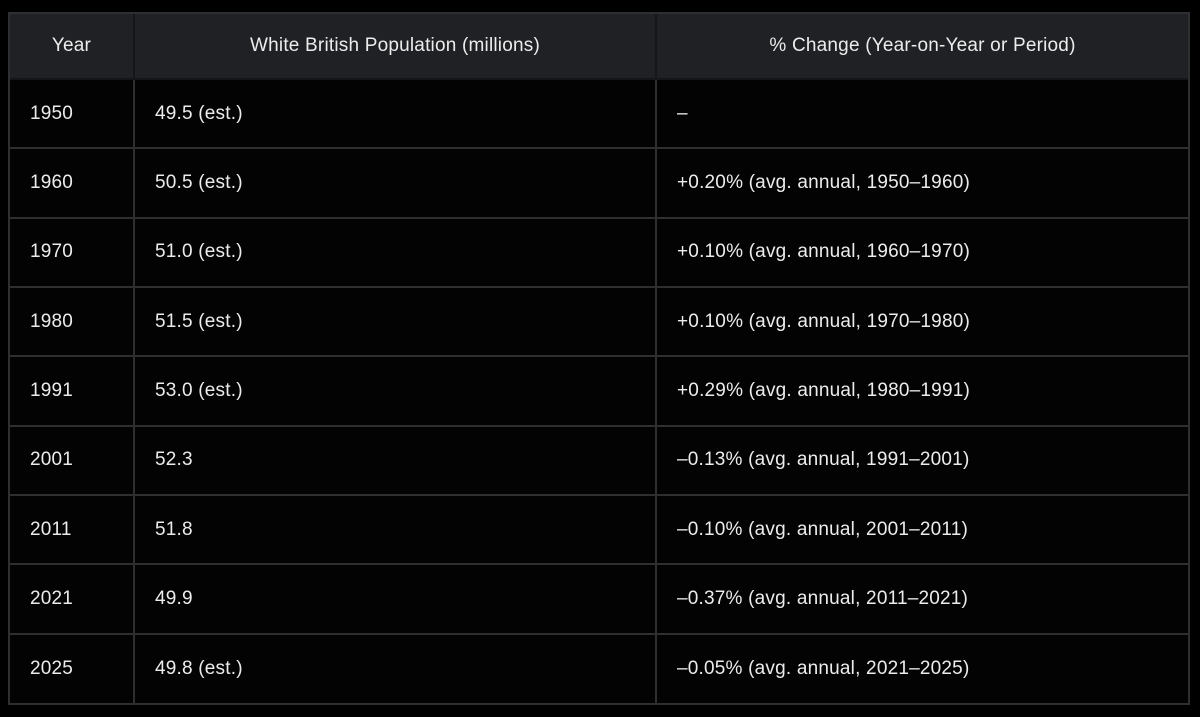 The height and width of the screenshot is (717, 1200). Describe the element at coordinates (921, 252) in the screenshot. I see `table-cell-pct-change: +0.10% (avg. annual, 1960–1970)` at that location.